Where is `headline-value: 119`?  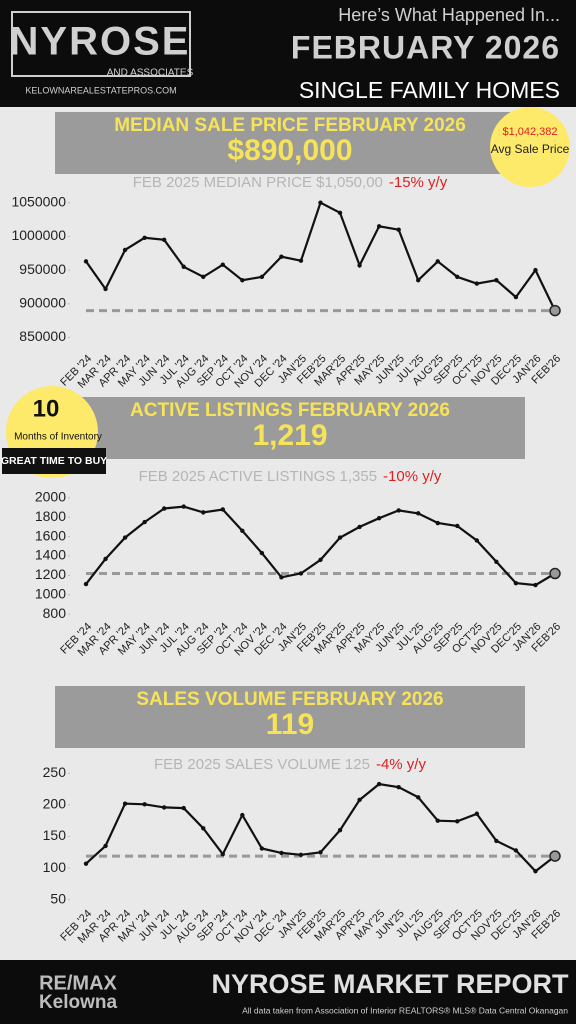
headline-value: 119 is located at coordinates (290, 724).